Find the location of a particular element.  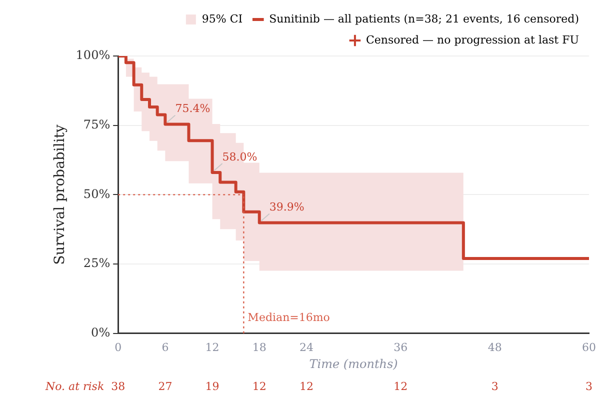

y-axis-title: Survival probability is located at coordinates (60, 194).